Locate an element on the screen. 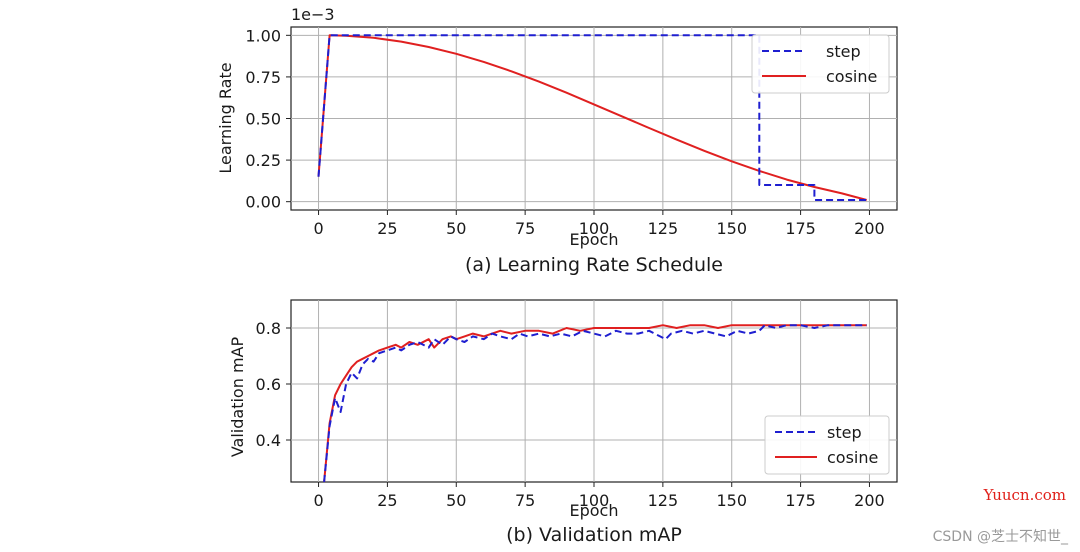  y-axis-label: Learning Rate is located at coordinates (225, 117).